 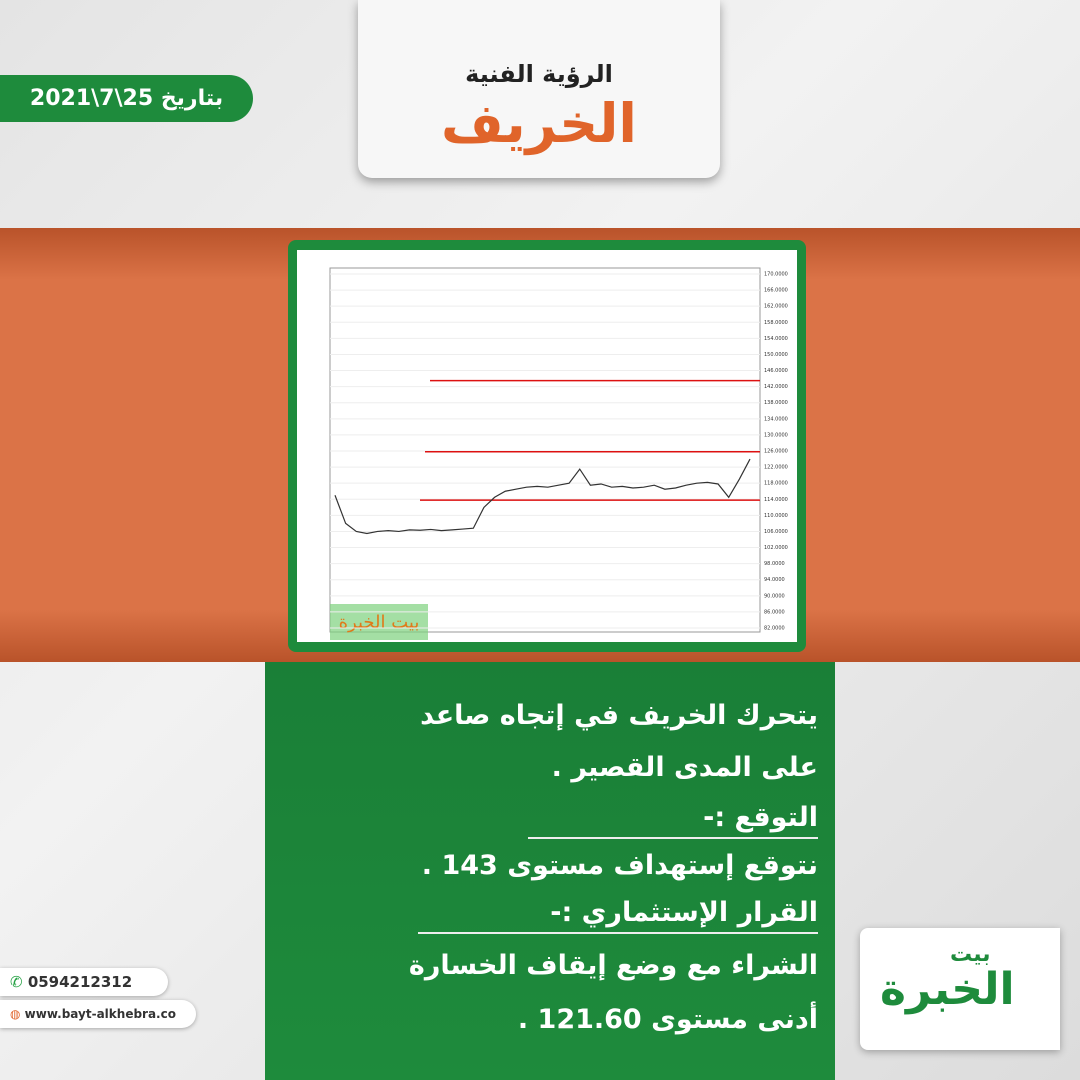 I want to click on price-line, so click(x=542, y=496).